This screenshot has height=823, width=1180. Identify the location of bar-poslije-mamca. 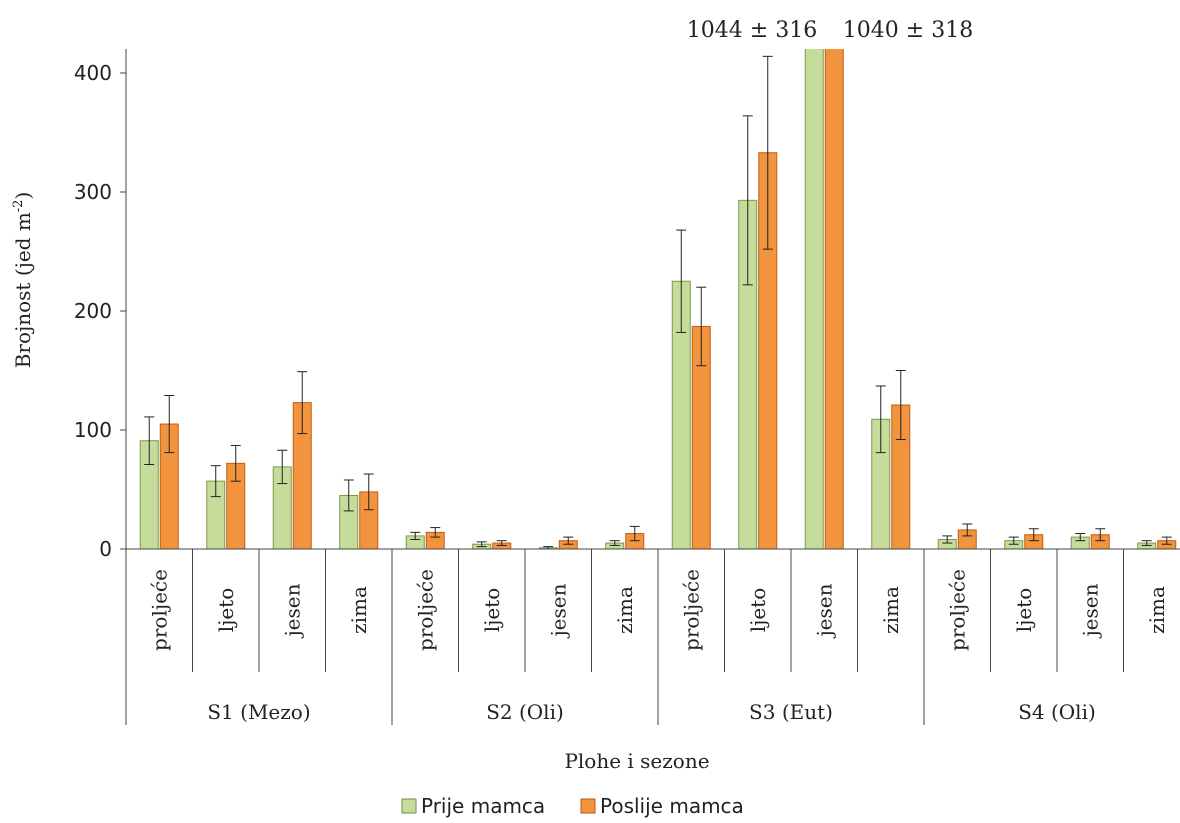
(834, 299).